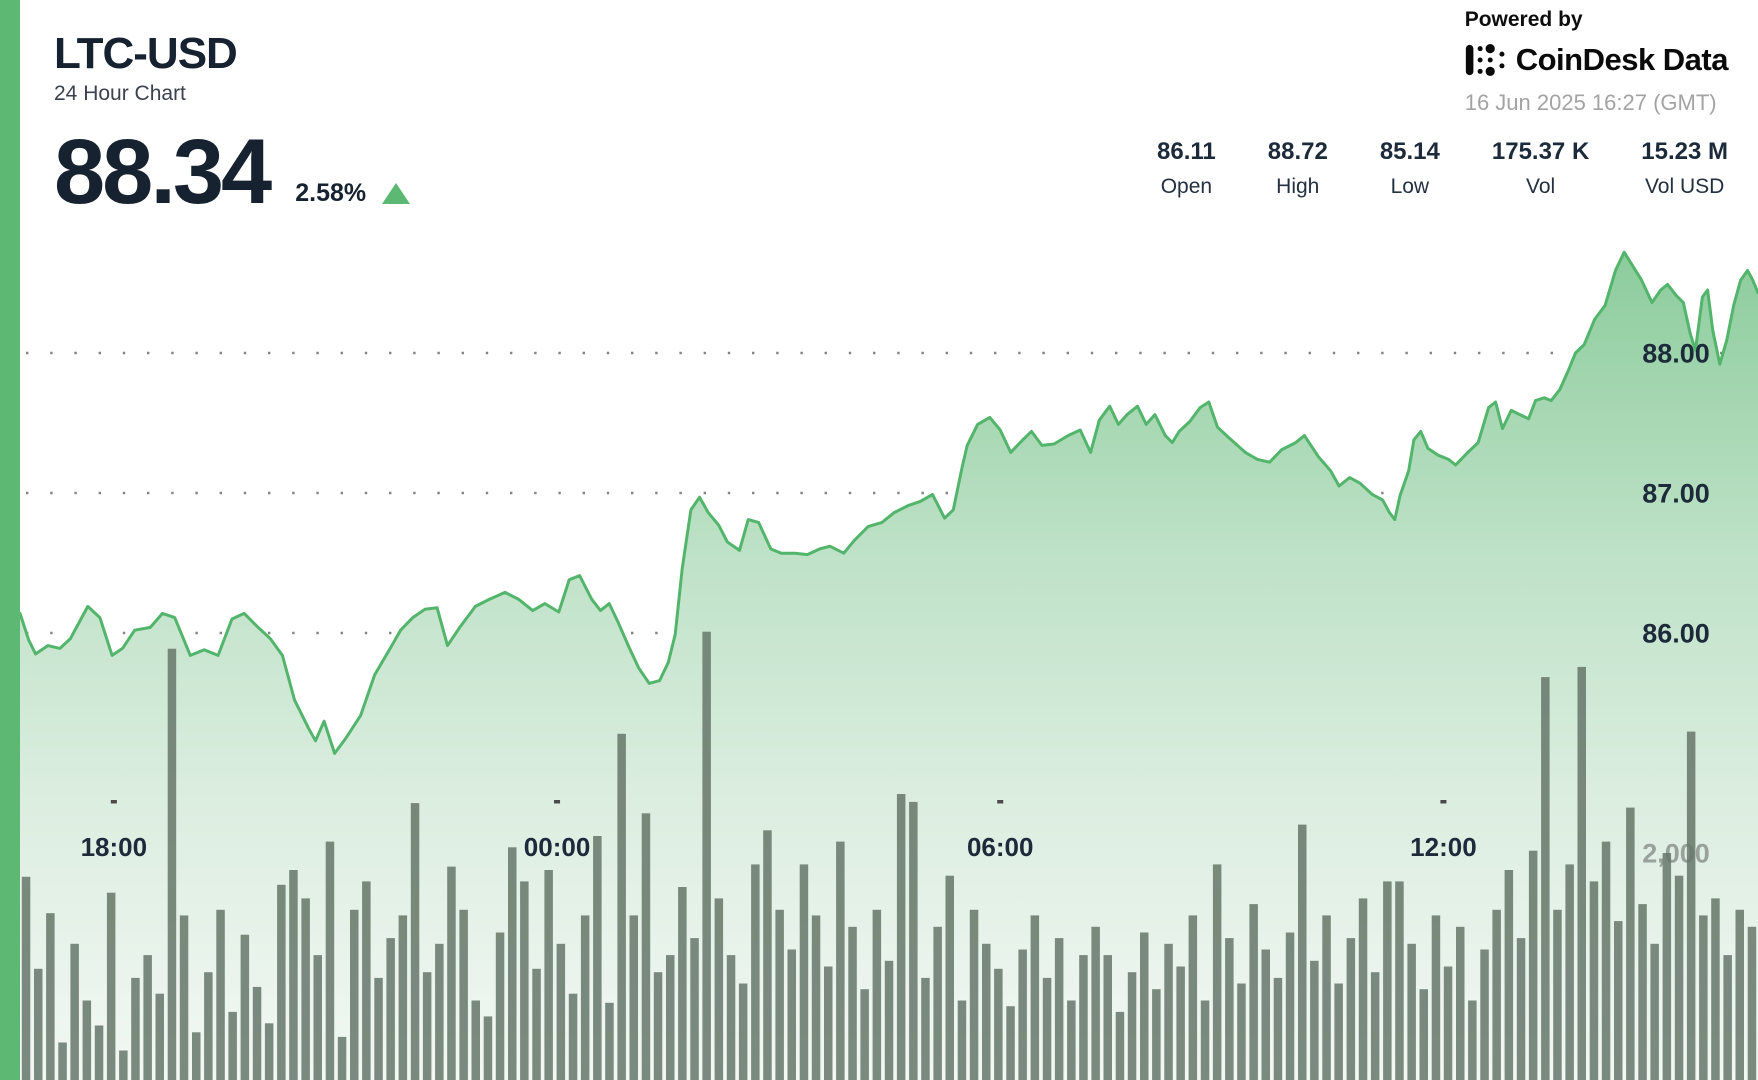 This screenshot has height=1080, width=1758. I want to click on provider-name: CoinDesk Data, so click(1622, 59).